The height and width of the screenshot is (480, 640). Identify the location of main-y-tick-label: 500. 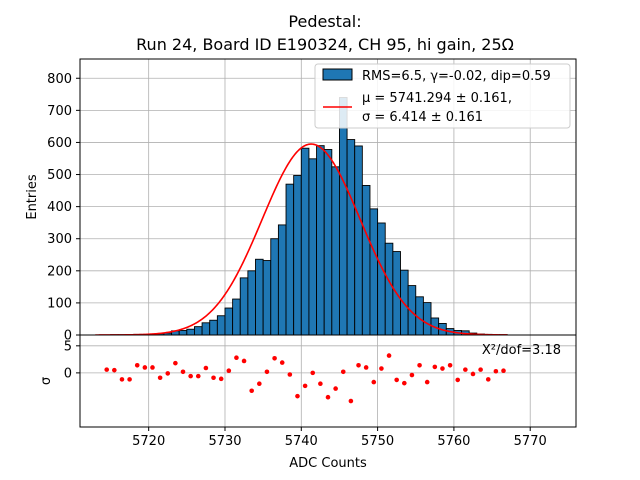
(59, 175).